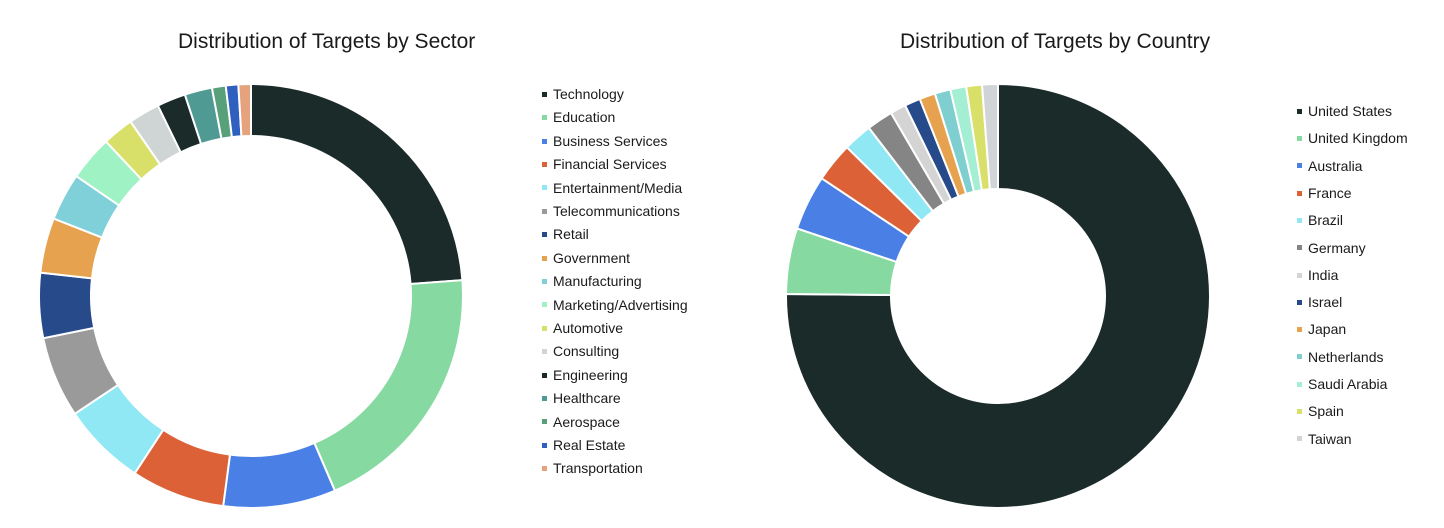 This screenshot has height=528, width=1444. What do you see at coordinates (1335, 165) in the screenshot?
I see `country-legend-label: Australia` at bounding box center [1335, 165].